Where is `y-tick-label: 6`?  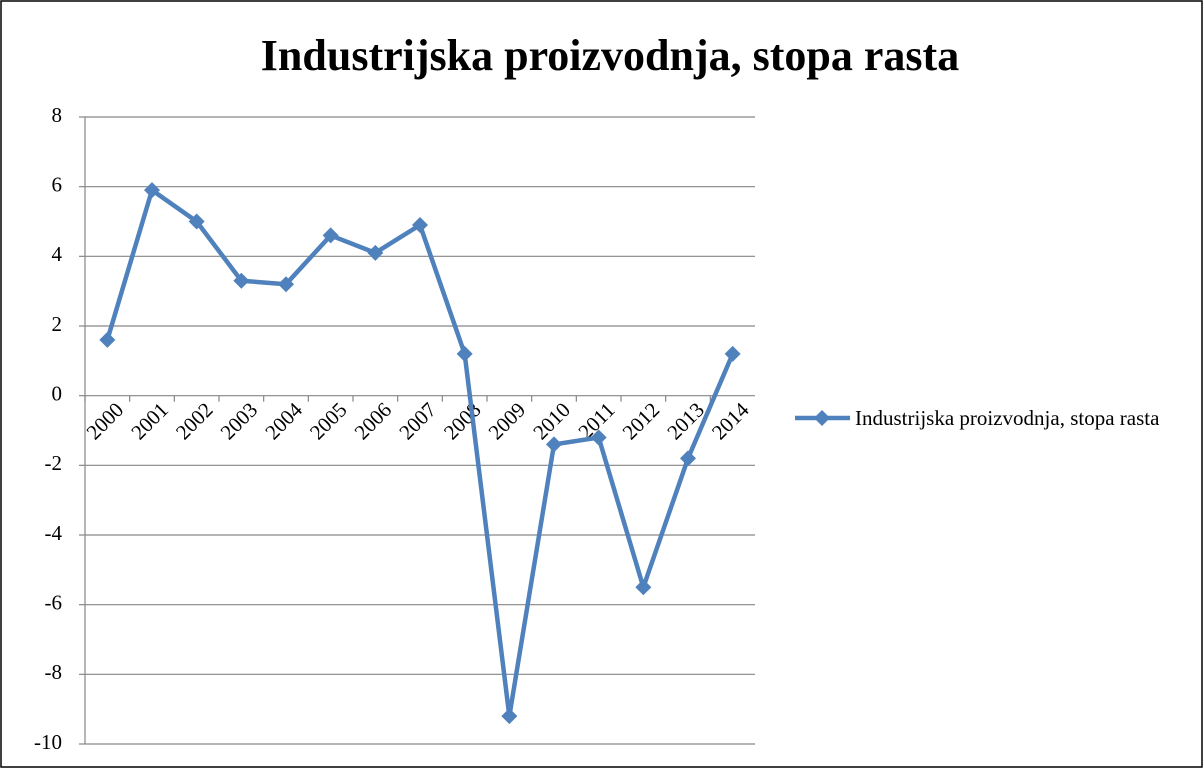
y-tick-label: 6 is located at coordinates (57, 184).